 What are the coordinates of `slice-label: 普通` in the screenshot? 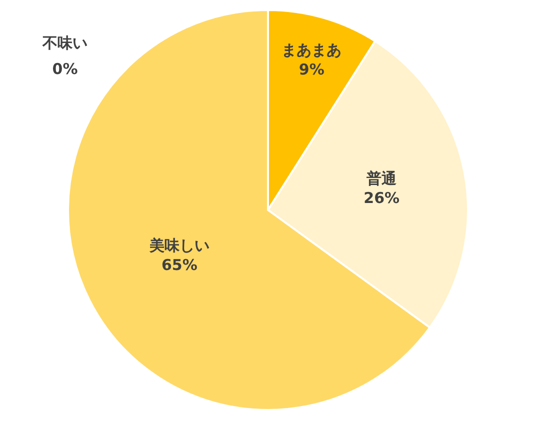 It's located at (382, 179).